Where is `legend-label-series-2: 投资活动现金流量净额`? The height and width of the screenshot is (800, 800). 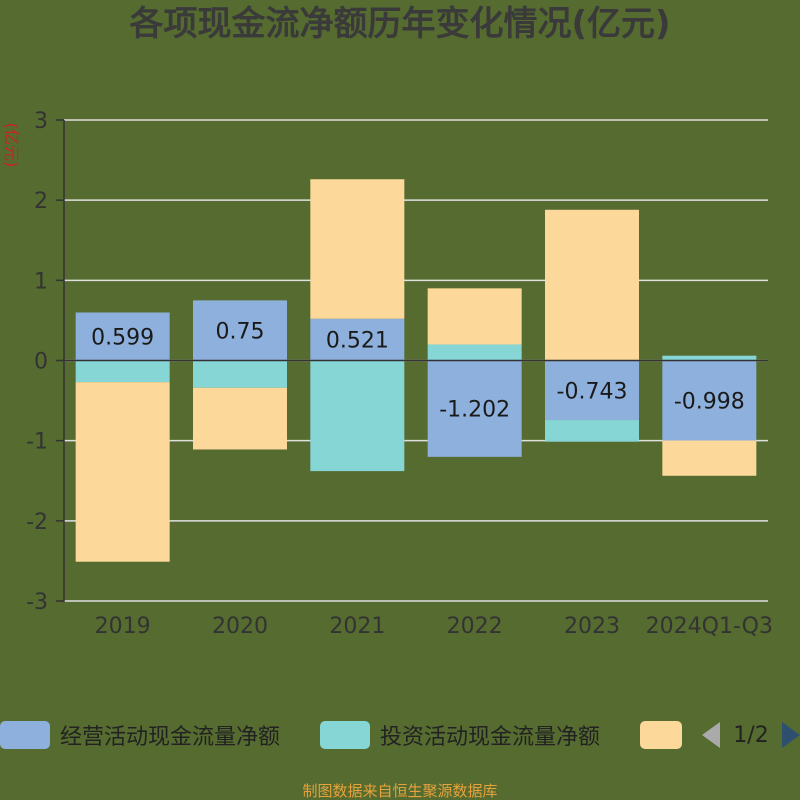
legend-label-series-2: 投资活动现金流量净额 is located at coordinates (490, 737).